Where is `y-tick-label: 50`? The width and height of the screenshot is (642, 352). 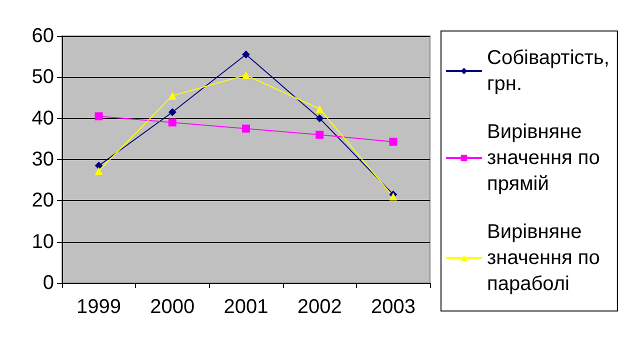 y-tick-label: 50 is located at coordinates (43, 77).